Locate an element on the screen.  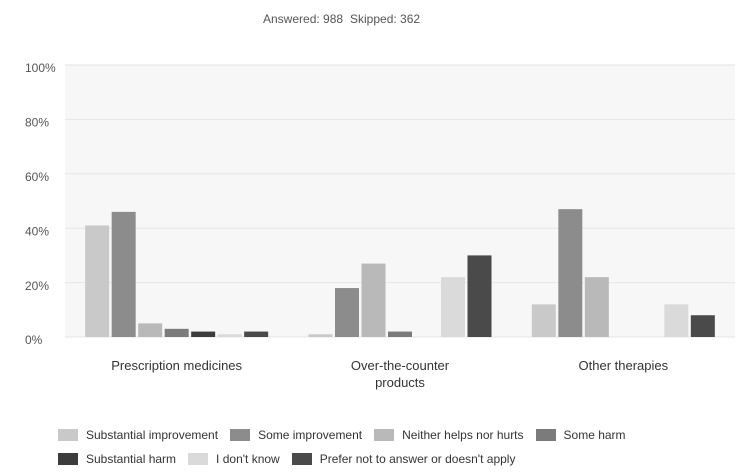
legend-item: Some improvement is located at coordinates (296, 435).